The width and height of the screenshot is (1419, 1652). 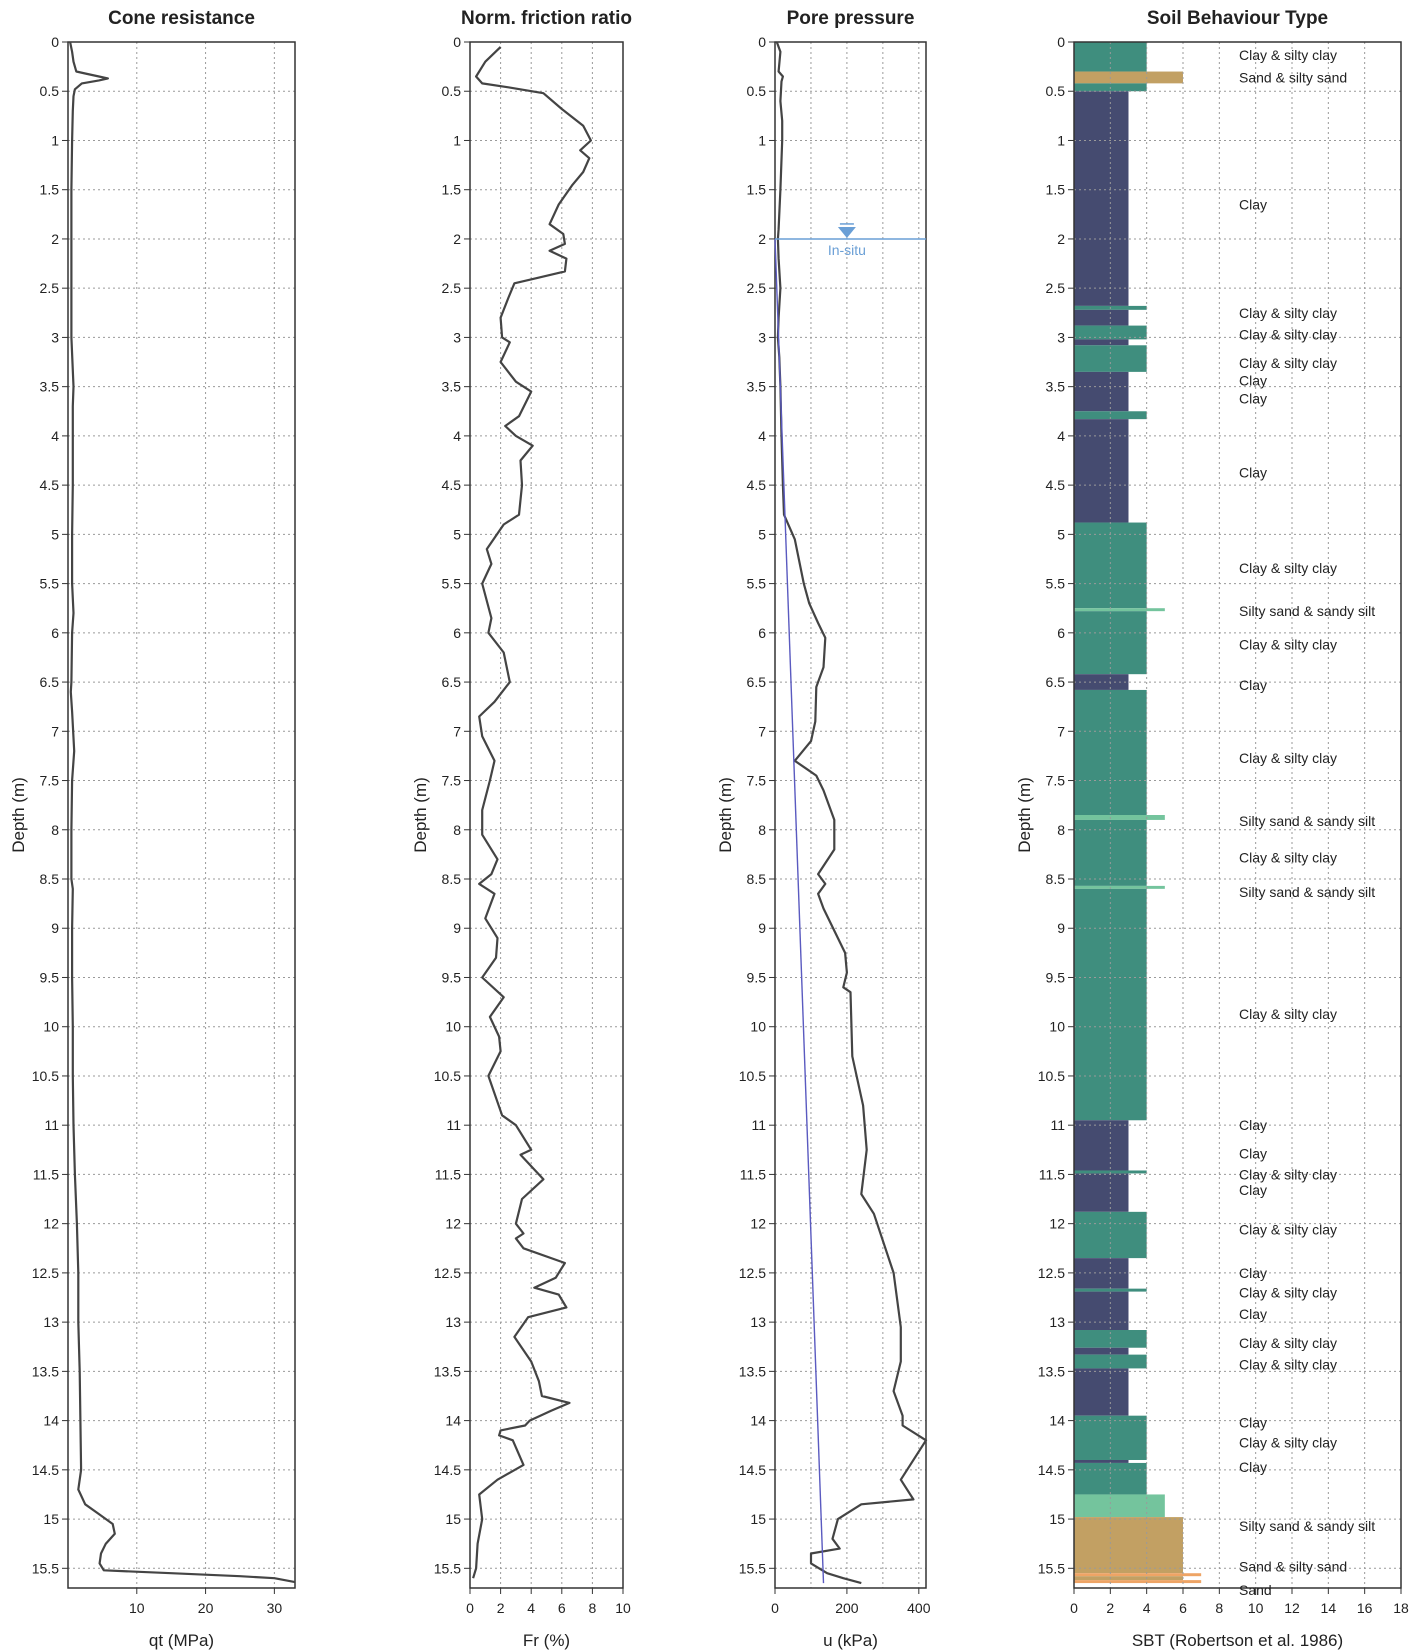 What do you see at coordinates (762, 633) in the screenshot?
I see `depth-tick-label: 6` at bounding box center [762, 633].